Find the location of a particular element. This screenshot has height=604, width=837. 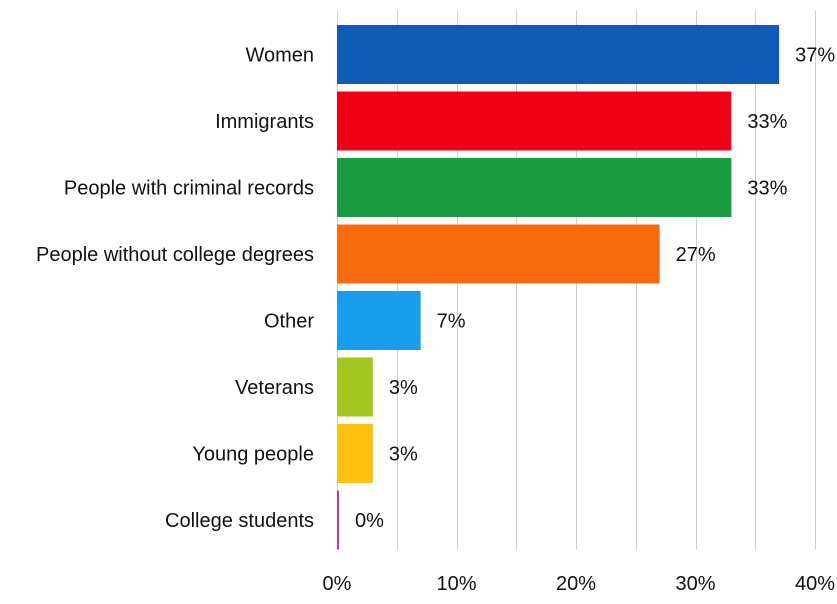

category-label: Other is located at coordinates (289, 322).